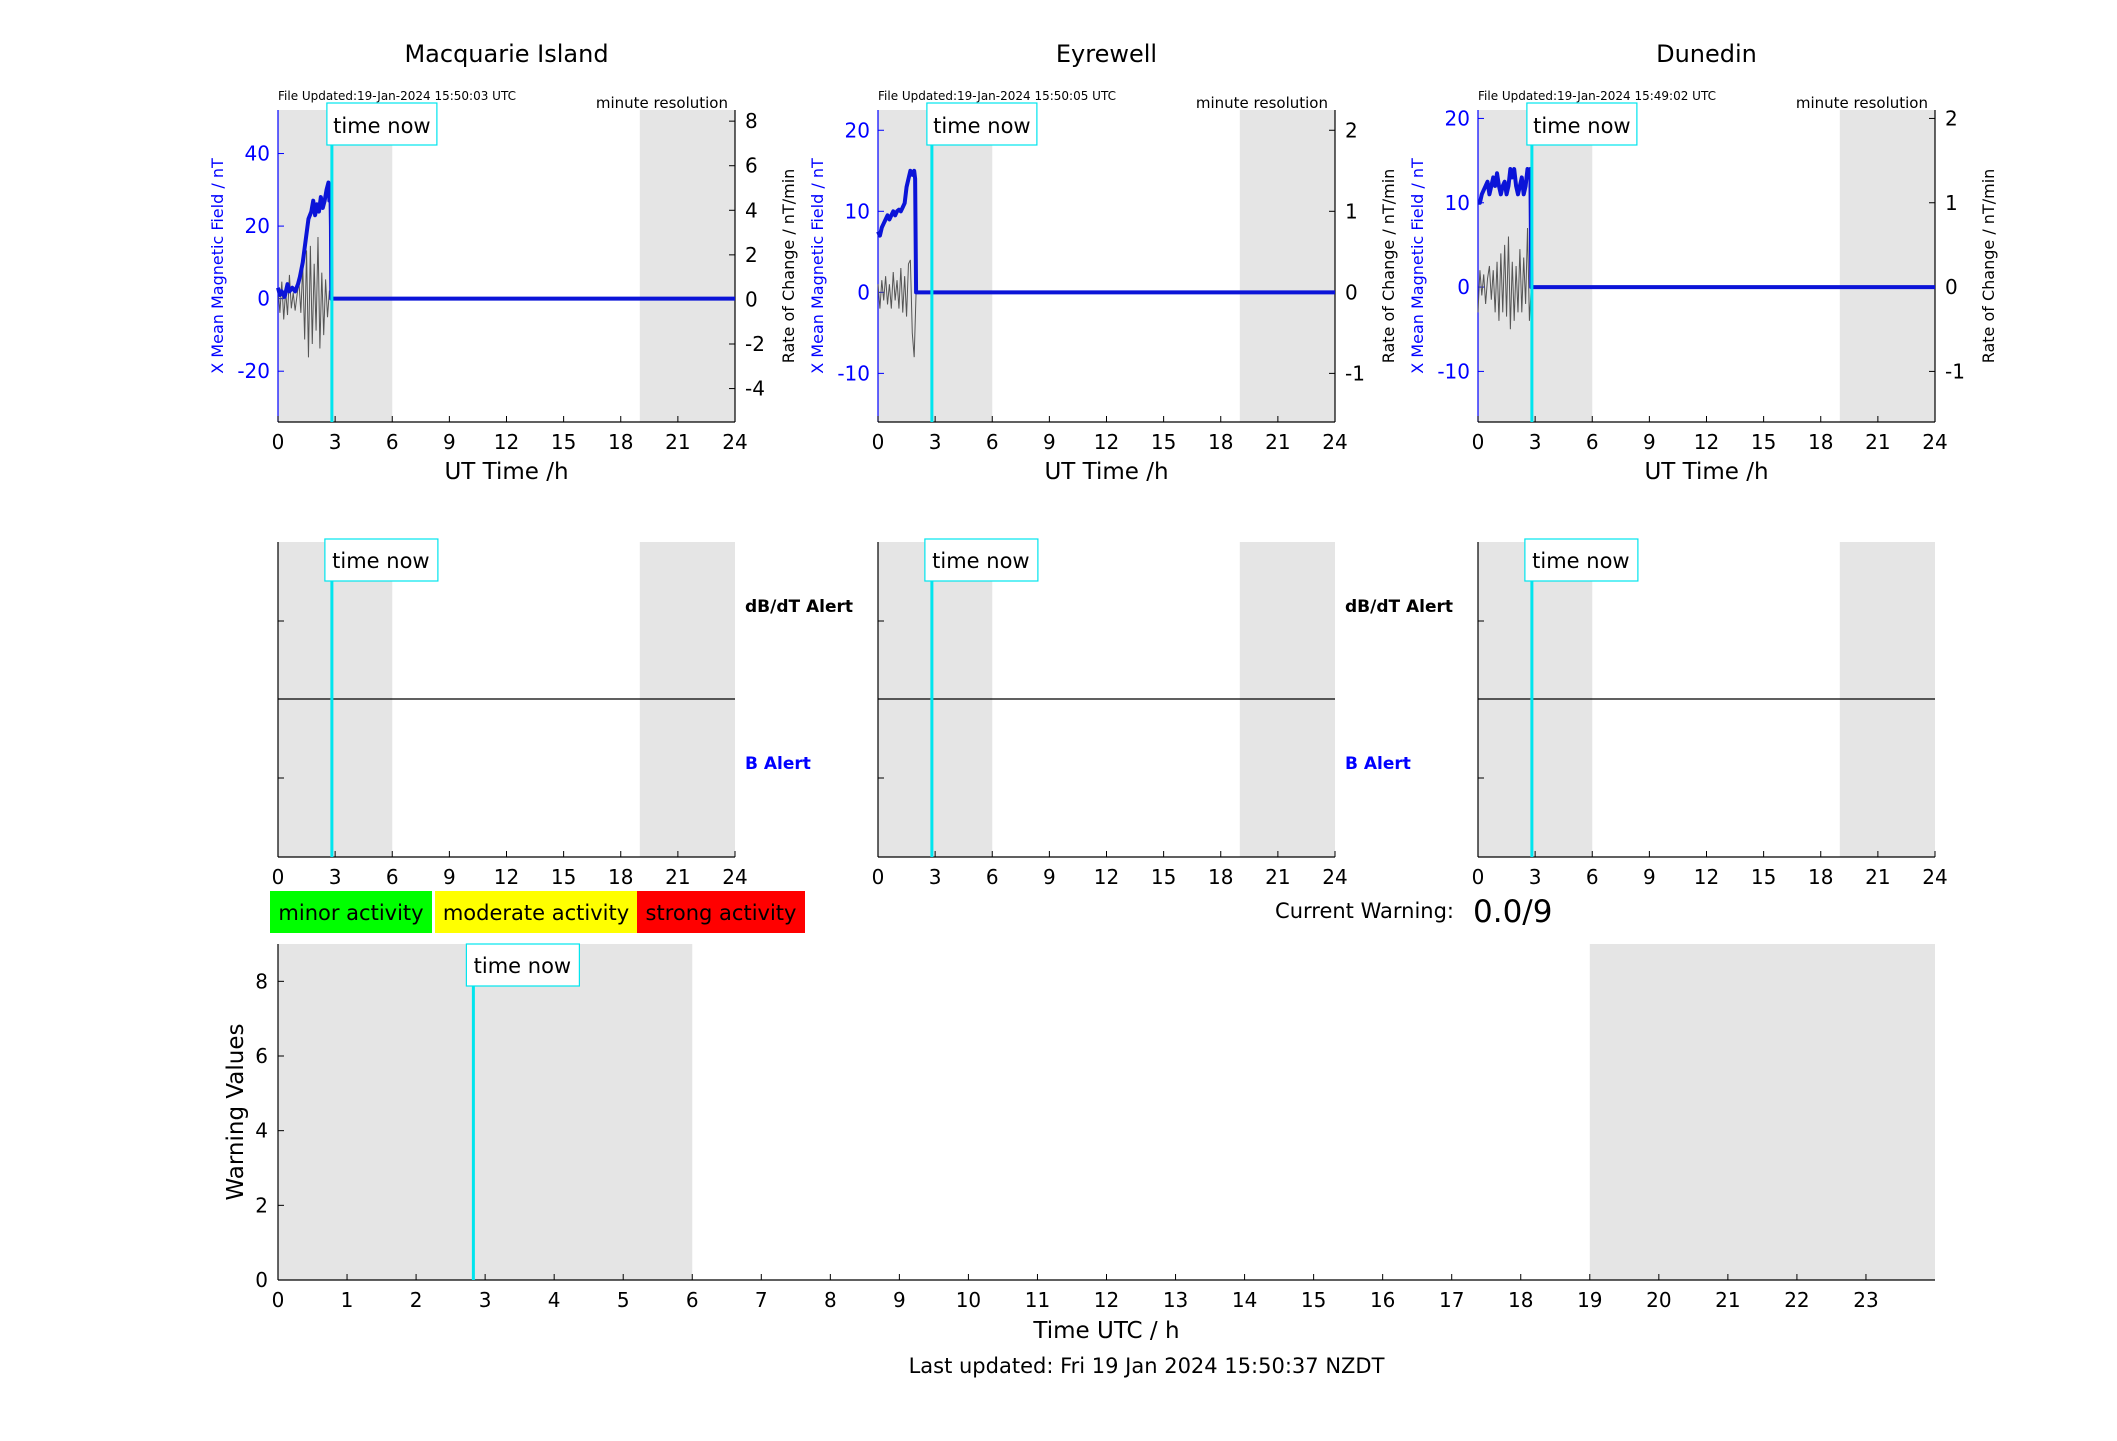 Image resolution: width=2117 pixels, height=1441 pixels. Describe the element at coordinates (1457, 203) in the screenshot. I see `y-tick-label: 10` at that location.